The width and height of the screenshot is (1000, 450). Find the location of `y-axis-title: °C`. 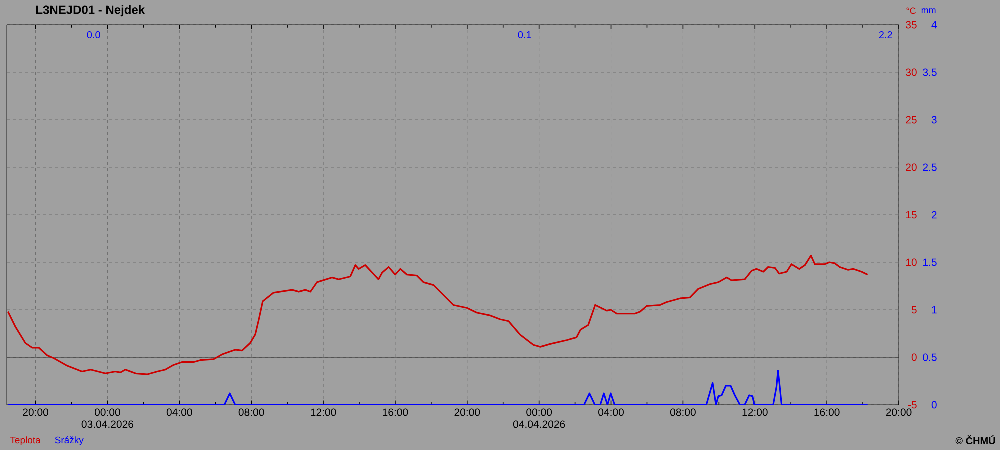

y-axis-title: °C is located at coordinates (911, 11).